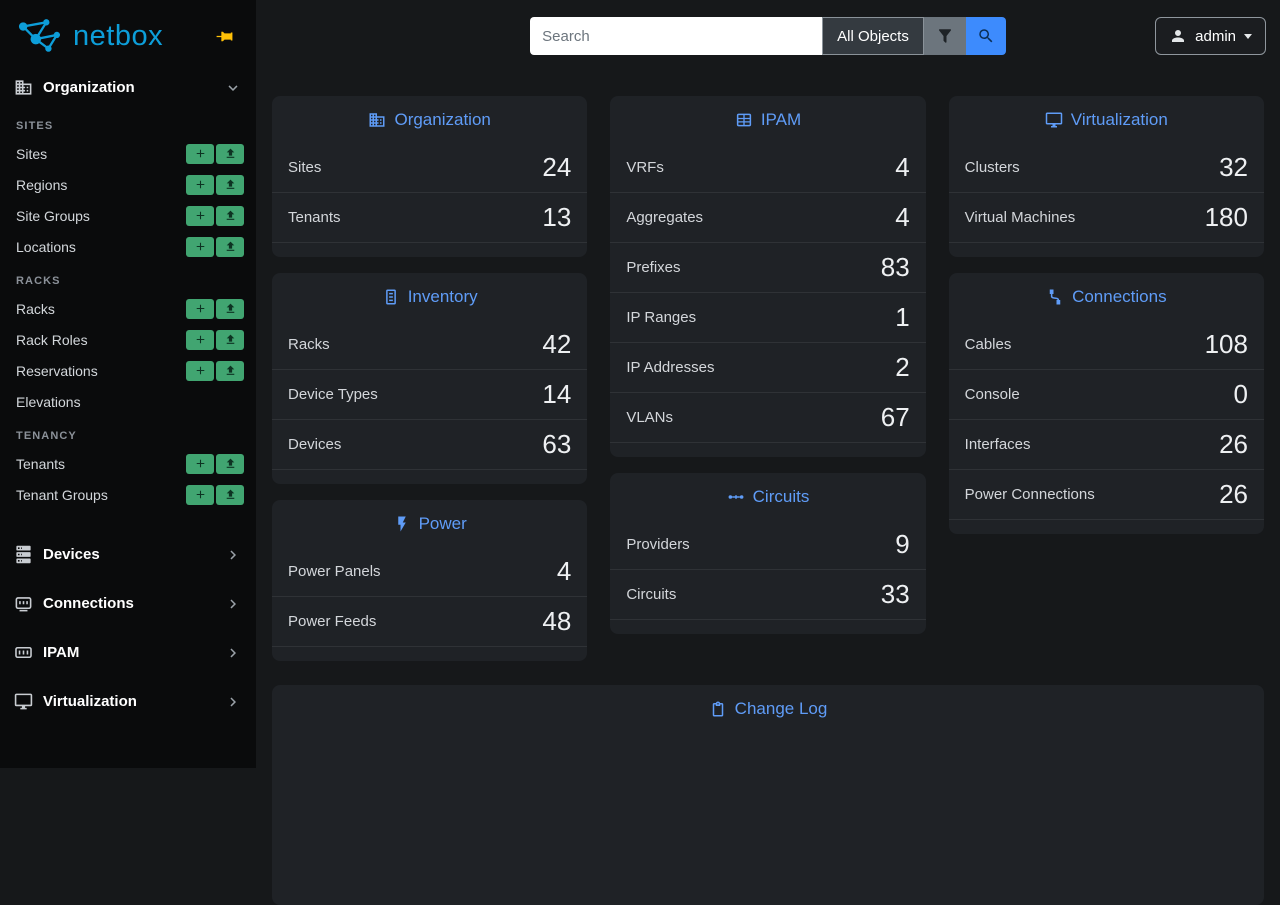 Image resolution: width=1280 pixels, height=905 pixels. Describe the element at coordinates (442, 296) in the screenshot. I see `card-title: Inventory` at that location.